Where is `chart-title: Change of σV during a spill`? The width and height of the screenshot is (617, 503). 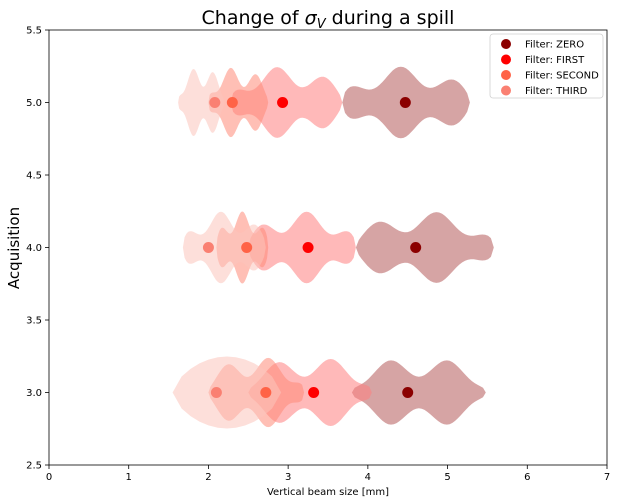
chart-title: Change of σV during a spill is located at coordinates (328, 19).